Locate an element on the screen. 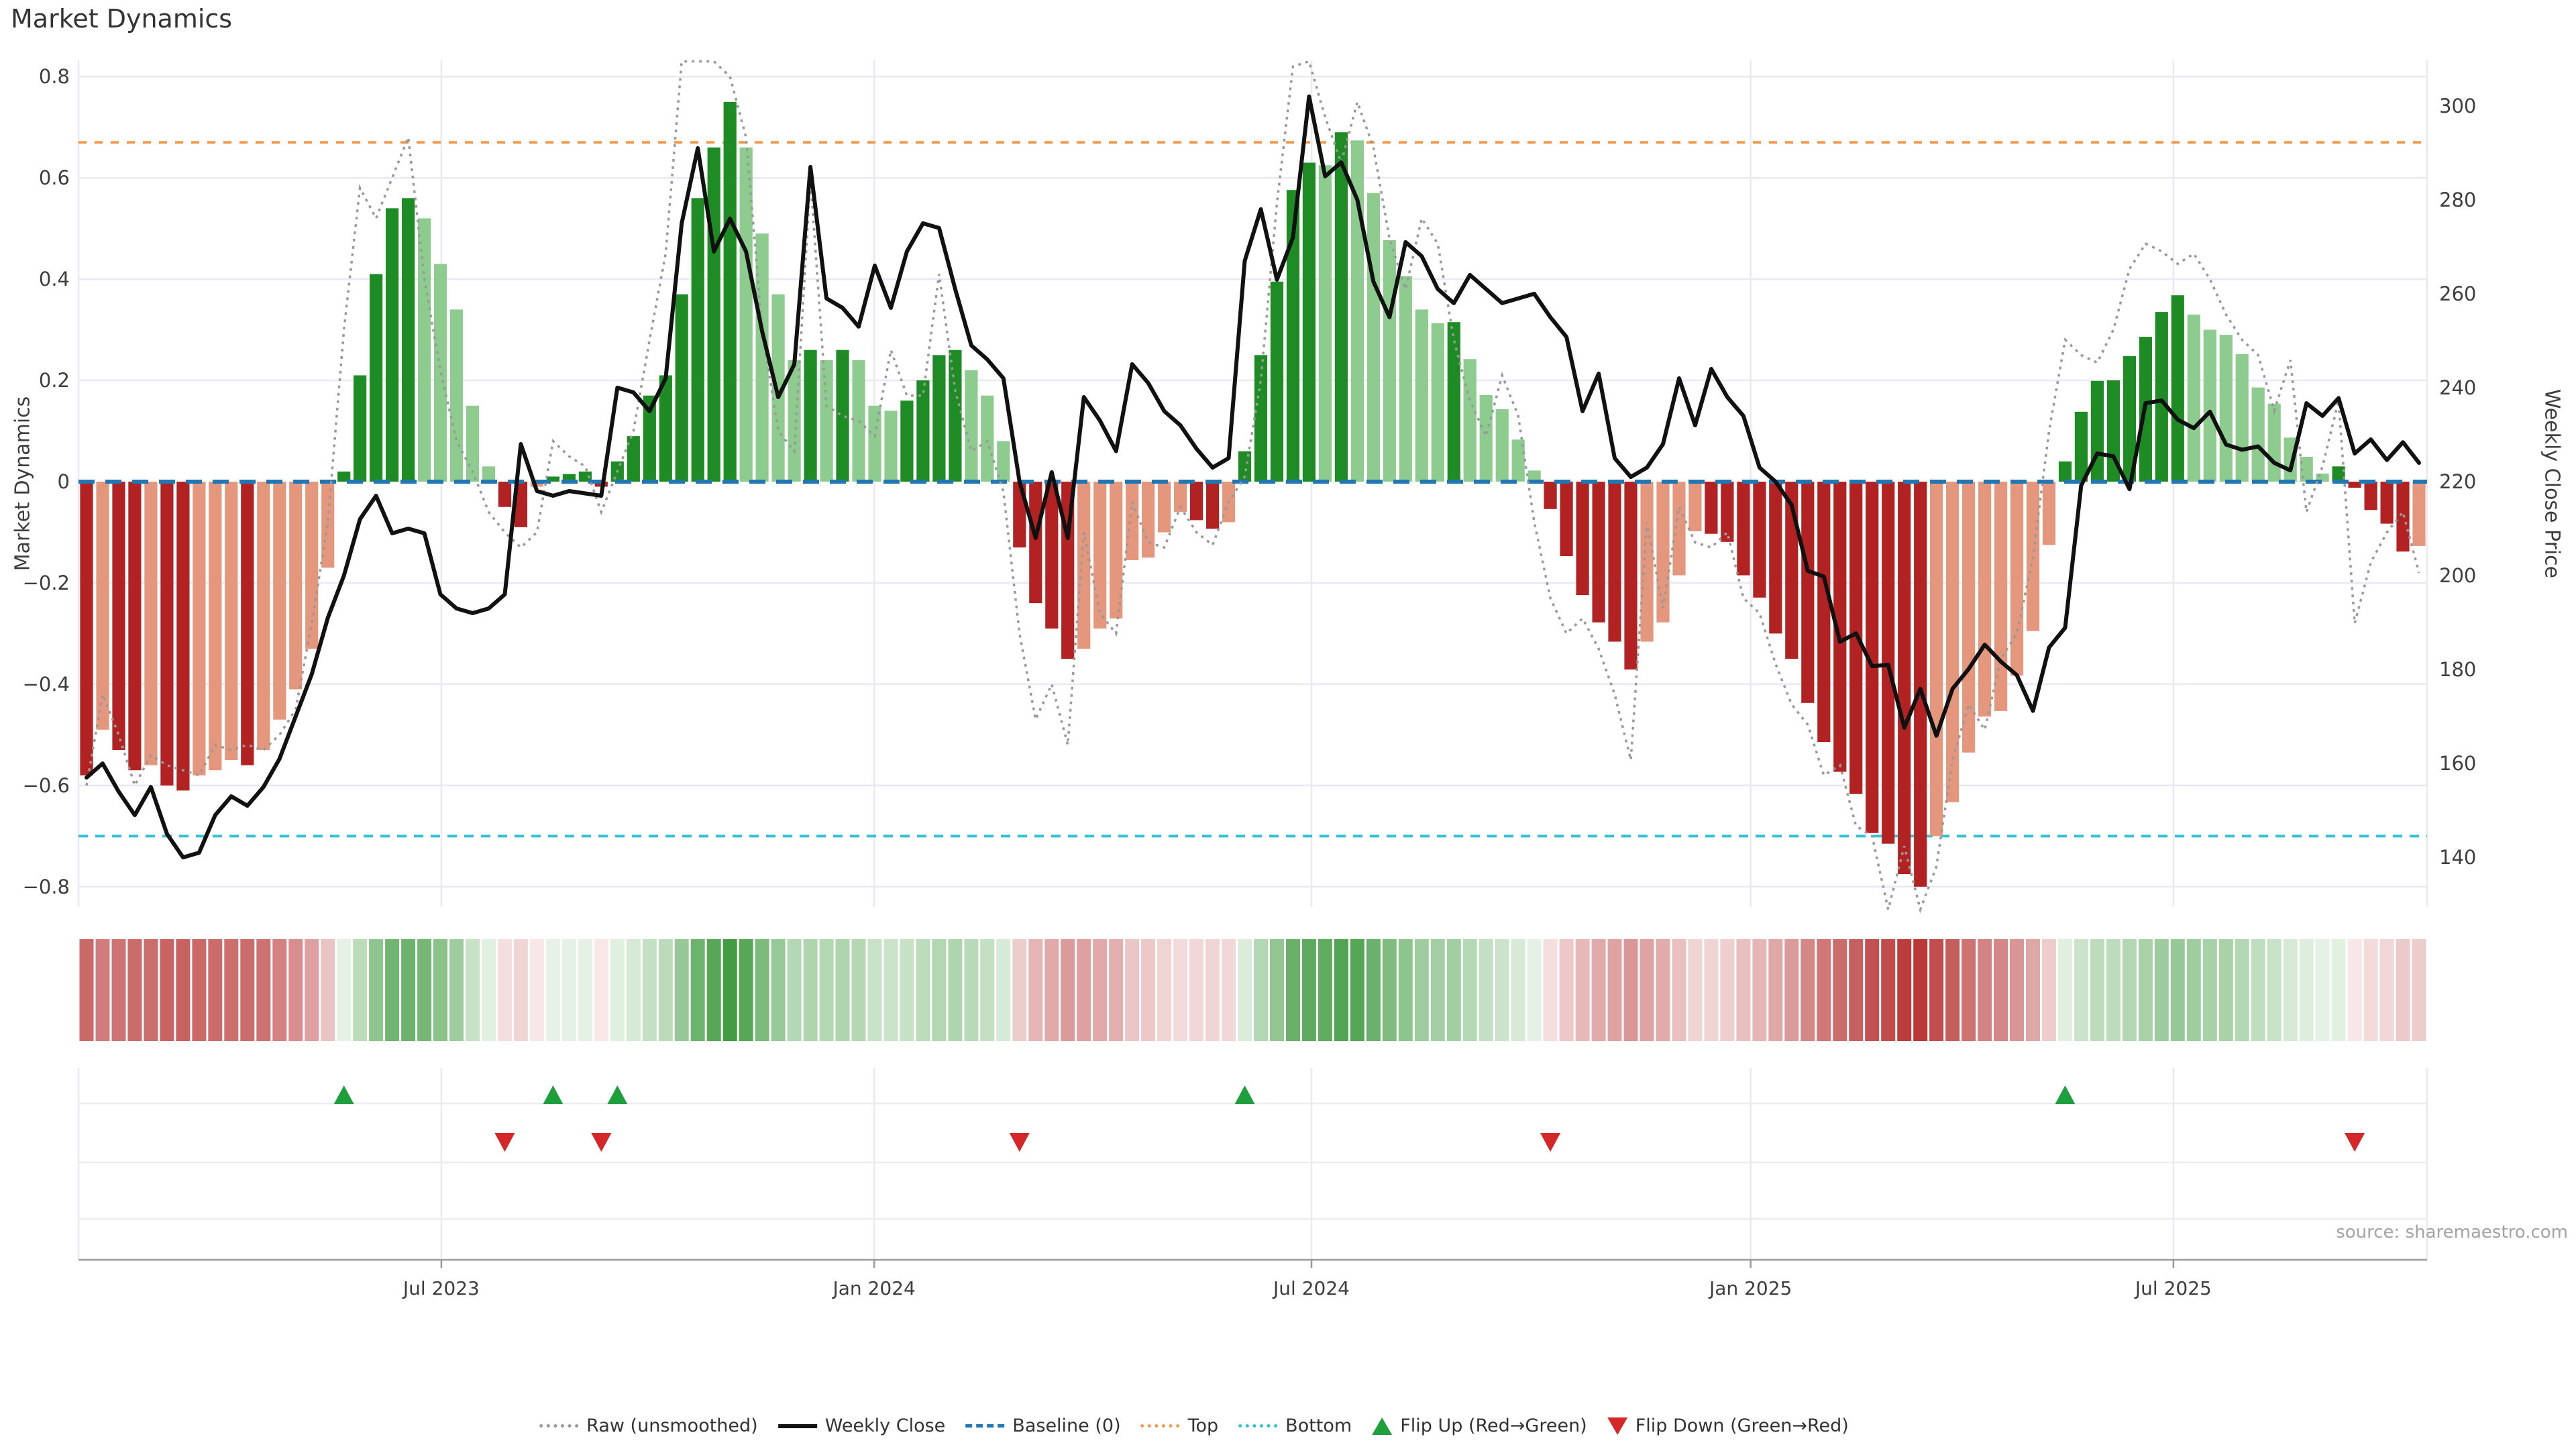 The image size is (2576, 1449). legend-item-1: Weekly Close is located at coordinates (861, 1425).